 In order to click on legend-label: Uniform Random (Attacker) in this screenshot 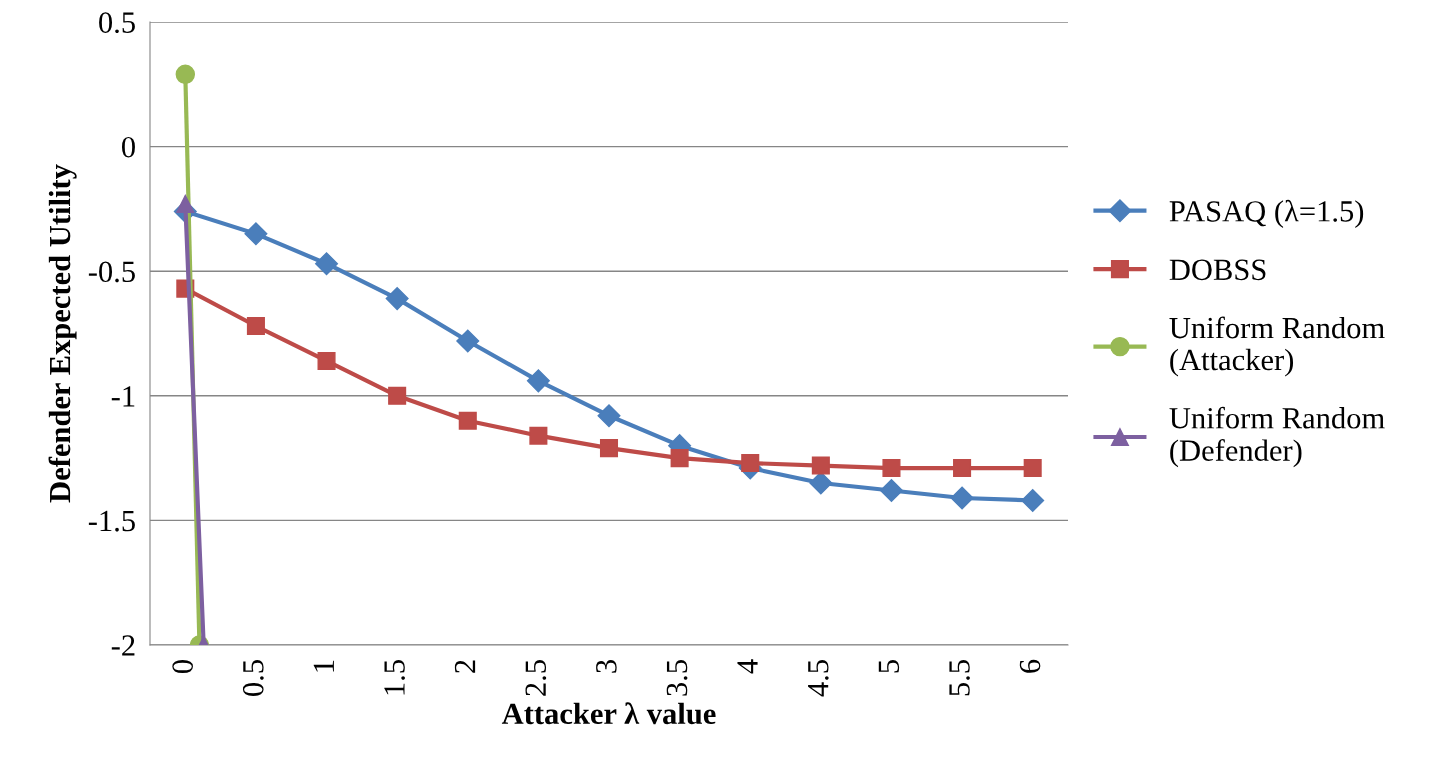, I will do `click(1277, 346)`.